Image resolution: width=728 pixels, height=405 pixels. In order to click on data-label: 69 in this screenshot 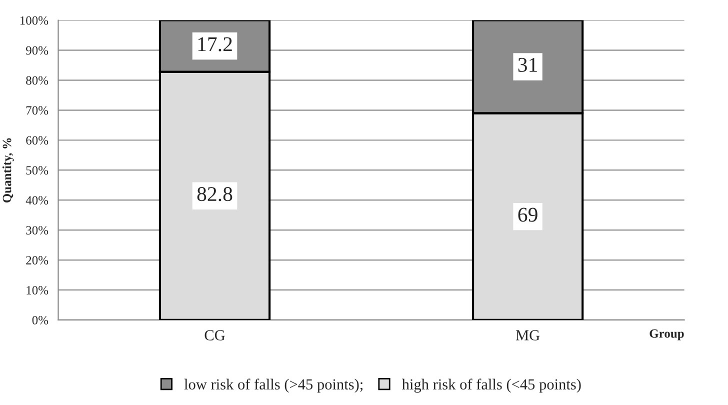, I will do `click(528, 215)`.